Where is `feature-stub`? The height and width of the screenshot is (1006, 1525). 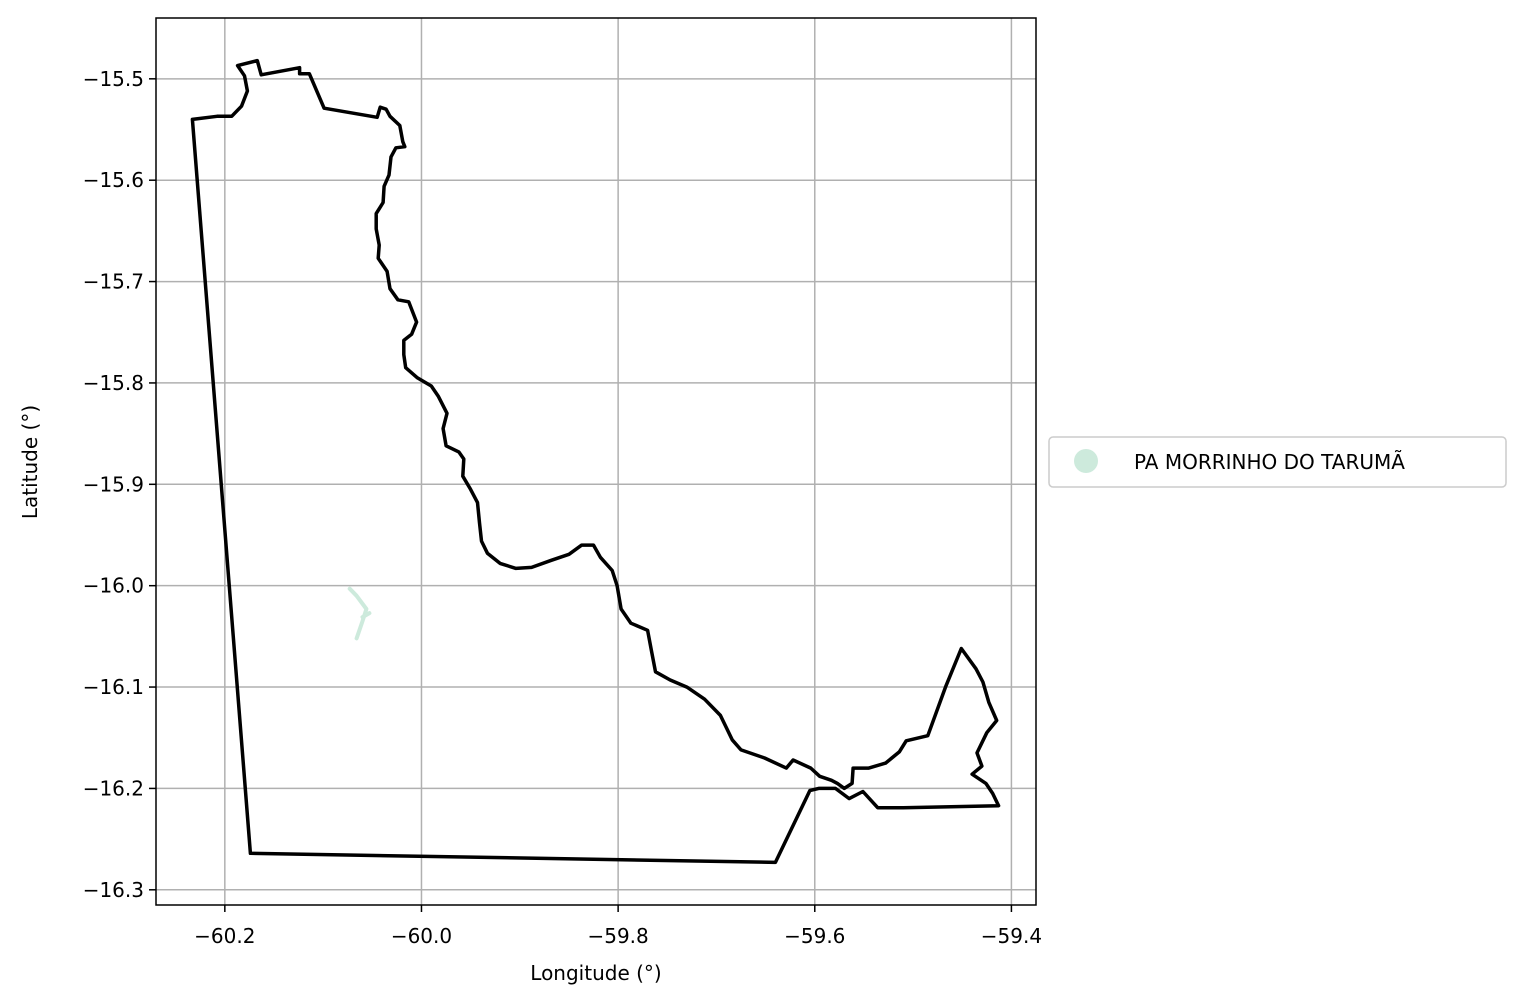 feature-stub is located at coordinates (366, 615).